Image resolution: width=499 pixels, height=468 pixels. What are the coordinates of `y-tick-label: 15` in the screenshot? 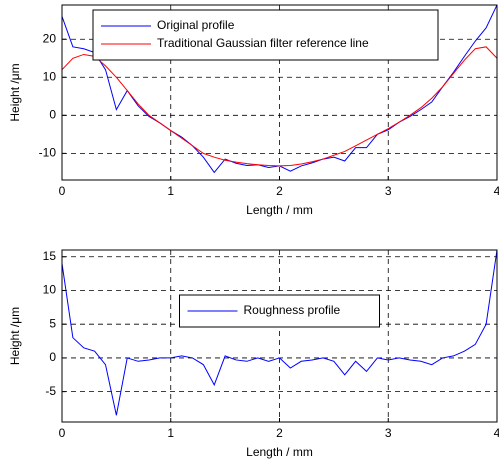 It's located at (50, 256).